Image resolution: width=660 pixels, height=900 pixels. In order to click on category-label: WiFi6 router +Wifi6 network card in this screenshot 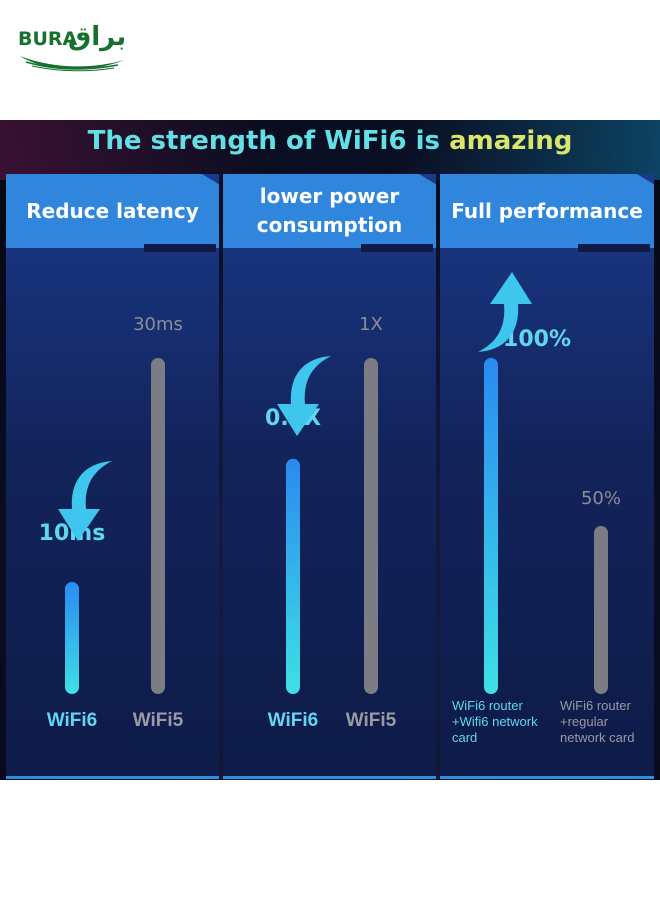, I will do `click(495, 721)`.